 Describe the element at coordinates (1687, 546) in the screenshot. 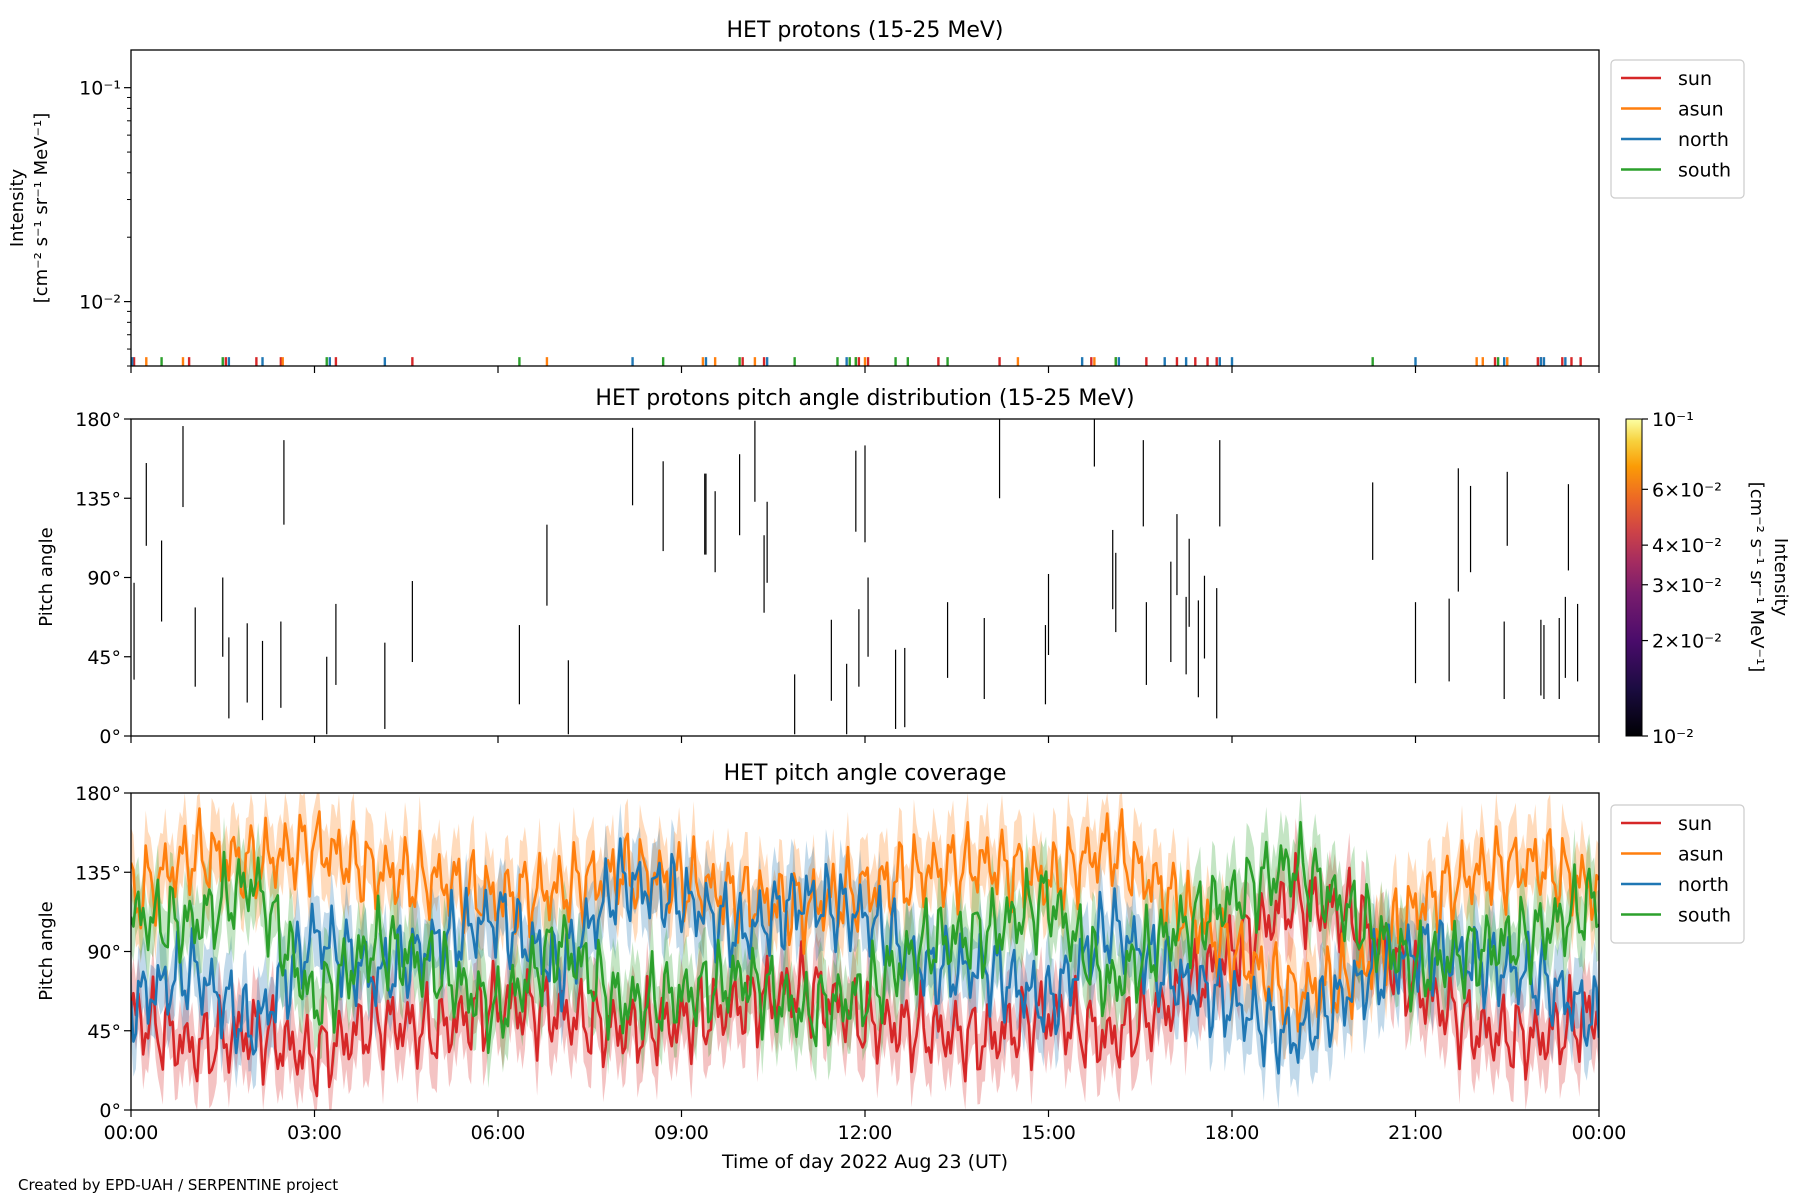

I see `colorbar-tick-label: 4×10⁻²` at that location.